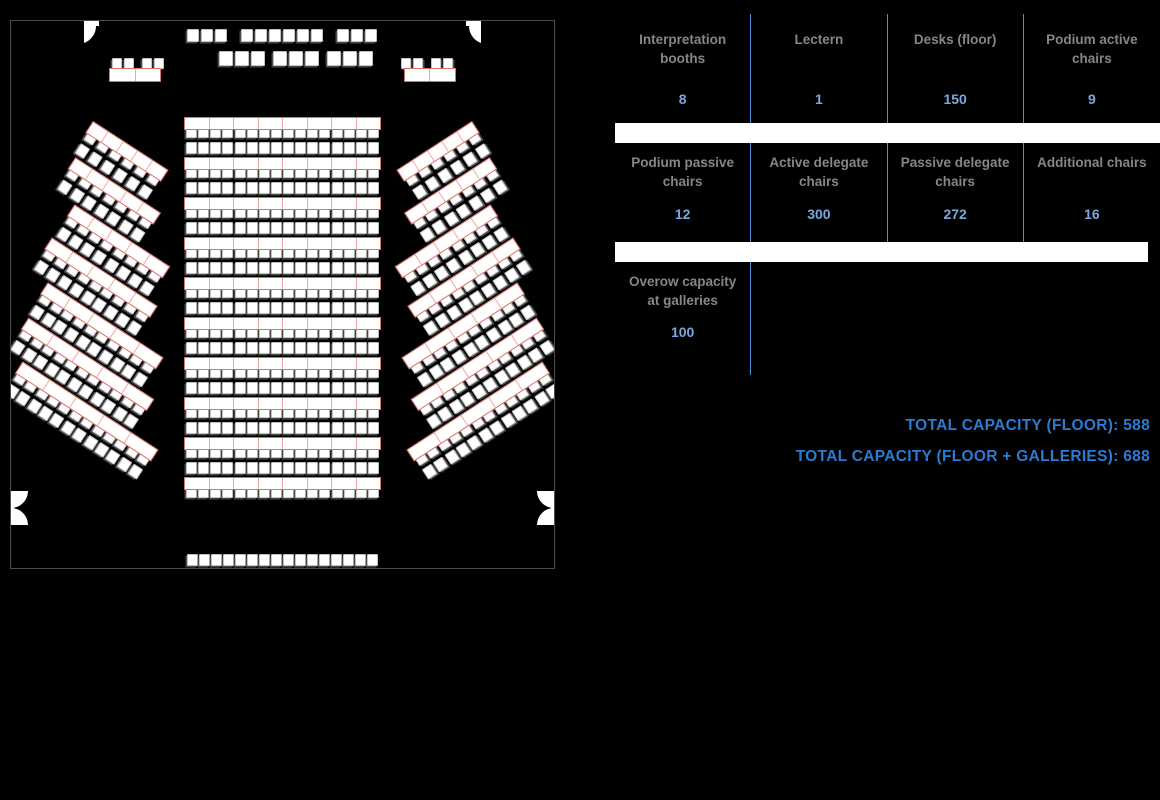 The width and height of the screenshot is (1160, 800). What do you see at coordinates (282, 560) in the screenshot?
I see `additional-chair-row` at bounding box center [282, 560].